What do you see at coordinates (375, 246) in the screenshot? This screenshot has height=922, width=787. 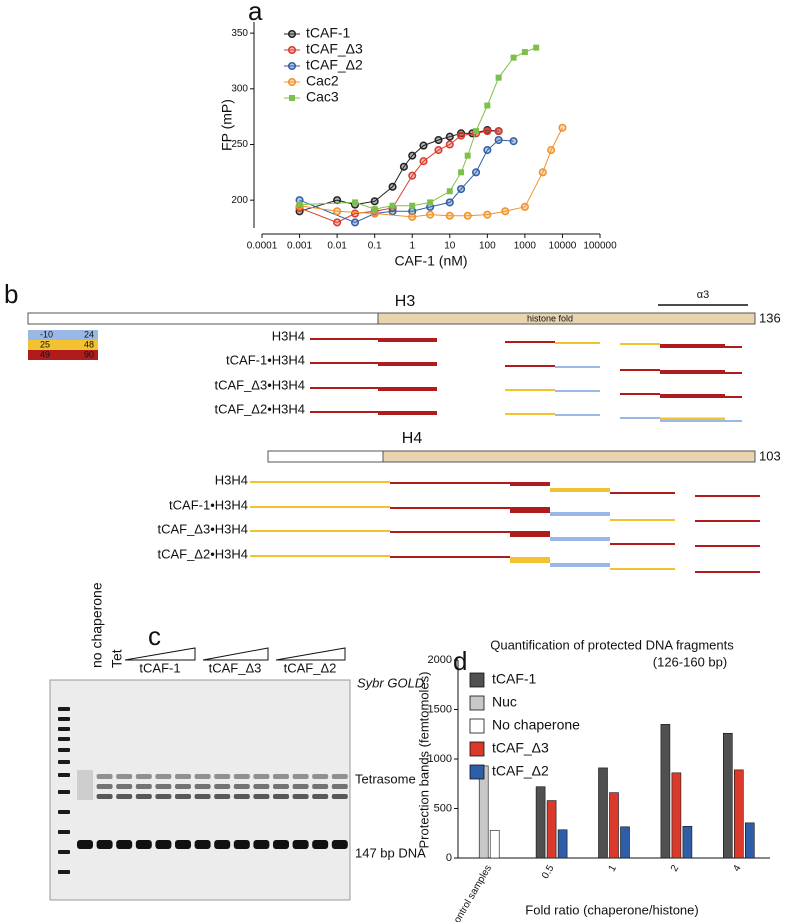 I see `x-tick-label: 0.1` at bounding box center [375, 246].